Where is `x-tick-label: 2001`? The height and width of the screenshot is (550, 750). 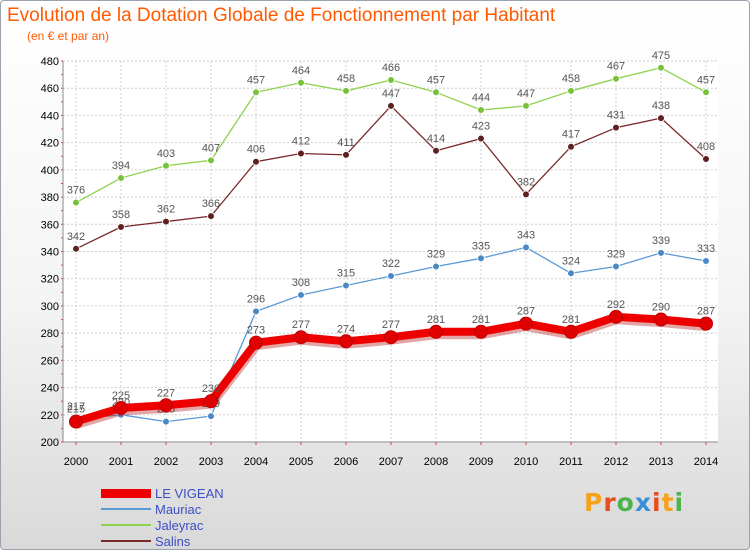
x-tick-label: 2001 is located at coordinates (121, 462).